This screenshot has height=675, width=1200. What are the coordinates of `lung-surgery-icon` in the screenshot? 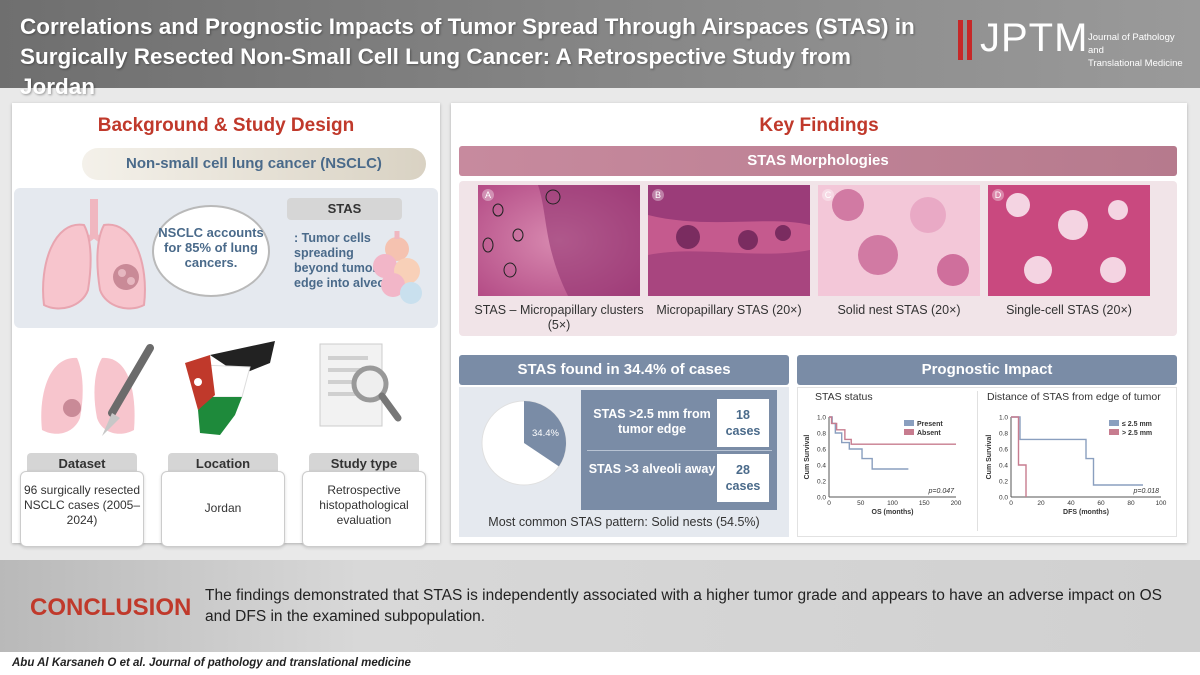 It's located at (97, 390).